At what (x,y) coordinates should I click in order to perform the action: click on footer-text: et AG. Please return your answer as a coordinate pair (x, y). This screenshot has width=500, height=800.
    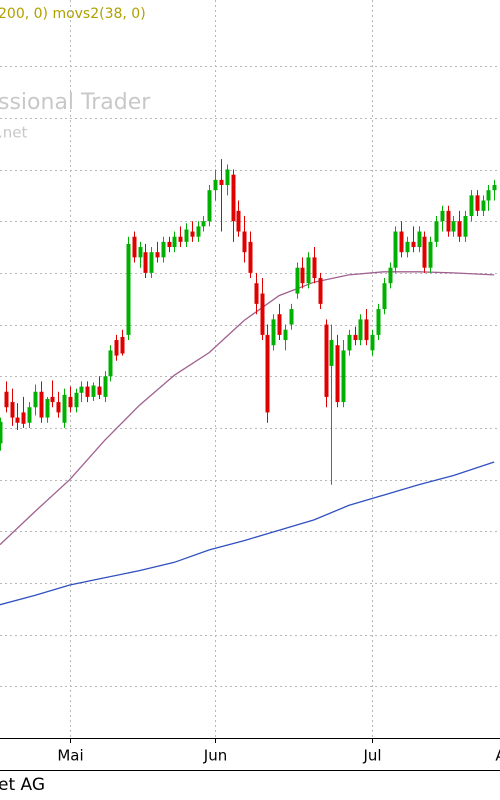
    Looking at the image, I should click on (22, 785).